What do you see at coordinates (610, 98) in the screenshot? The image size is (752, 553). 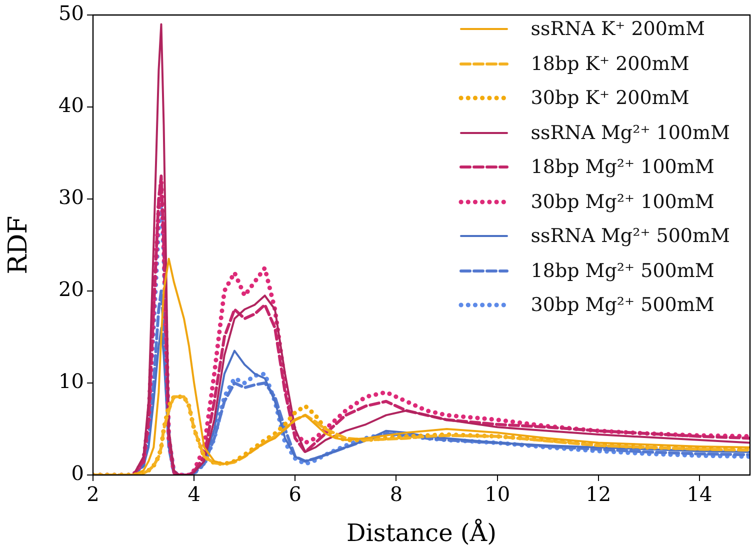 I see `legend-label: 30bp K⁺ 200mM` at bounding box center [610, 98].